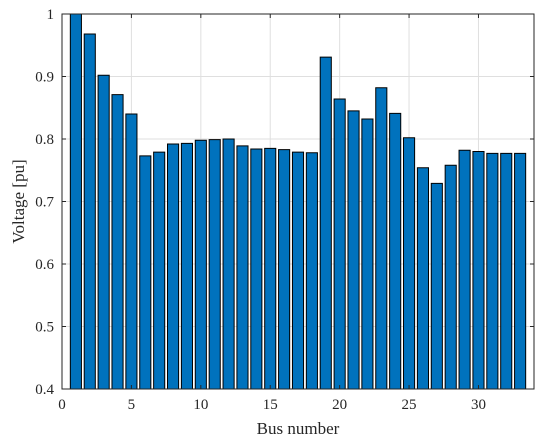  I want to click on y-tick-label: 1, so click(51, 15).